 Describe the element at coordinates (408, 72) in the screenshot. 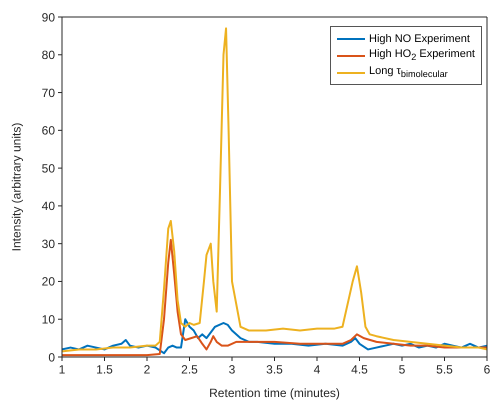

I see `legend-label: Long τ$_{bimolecular}$` at that location.